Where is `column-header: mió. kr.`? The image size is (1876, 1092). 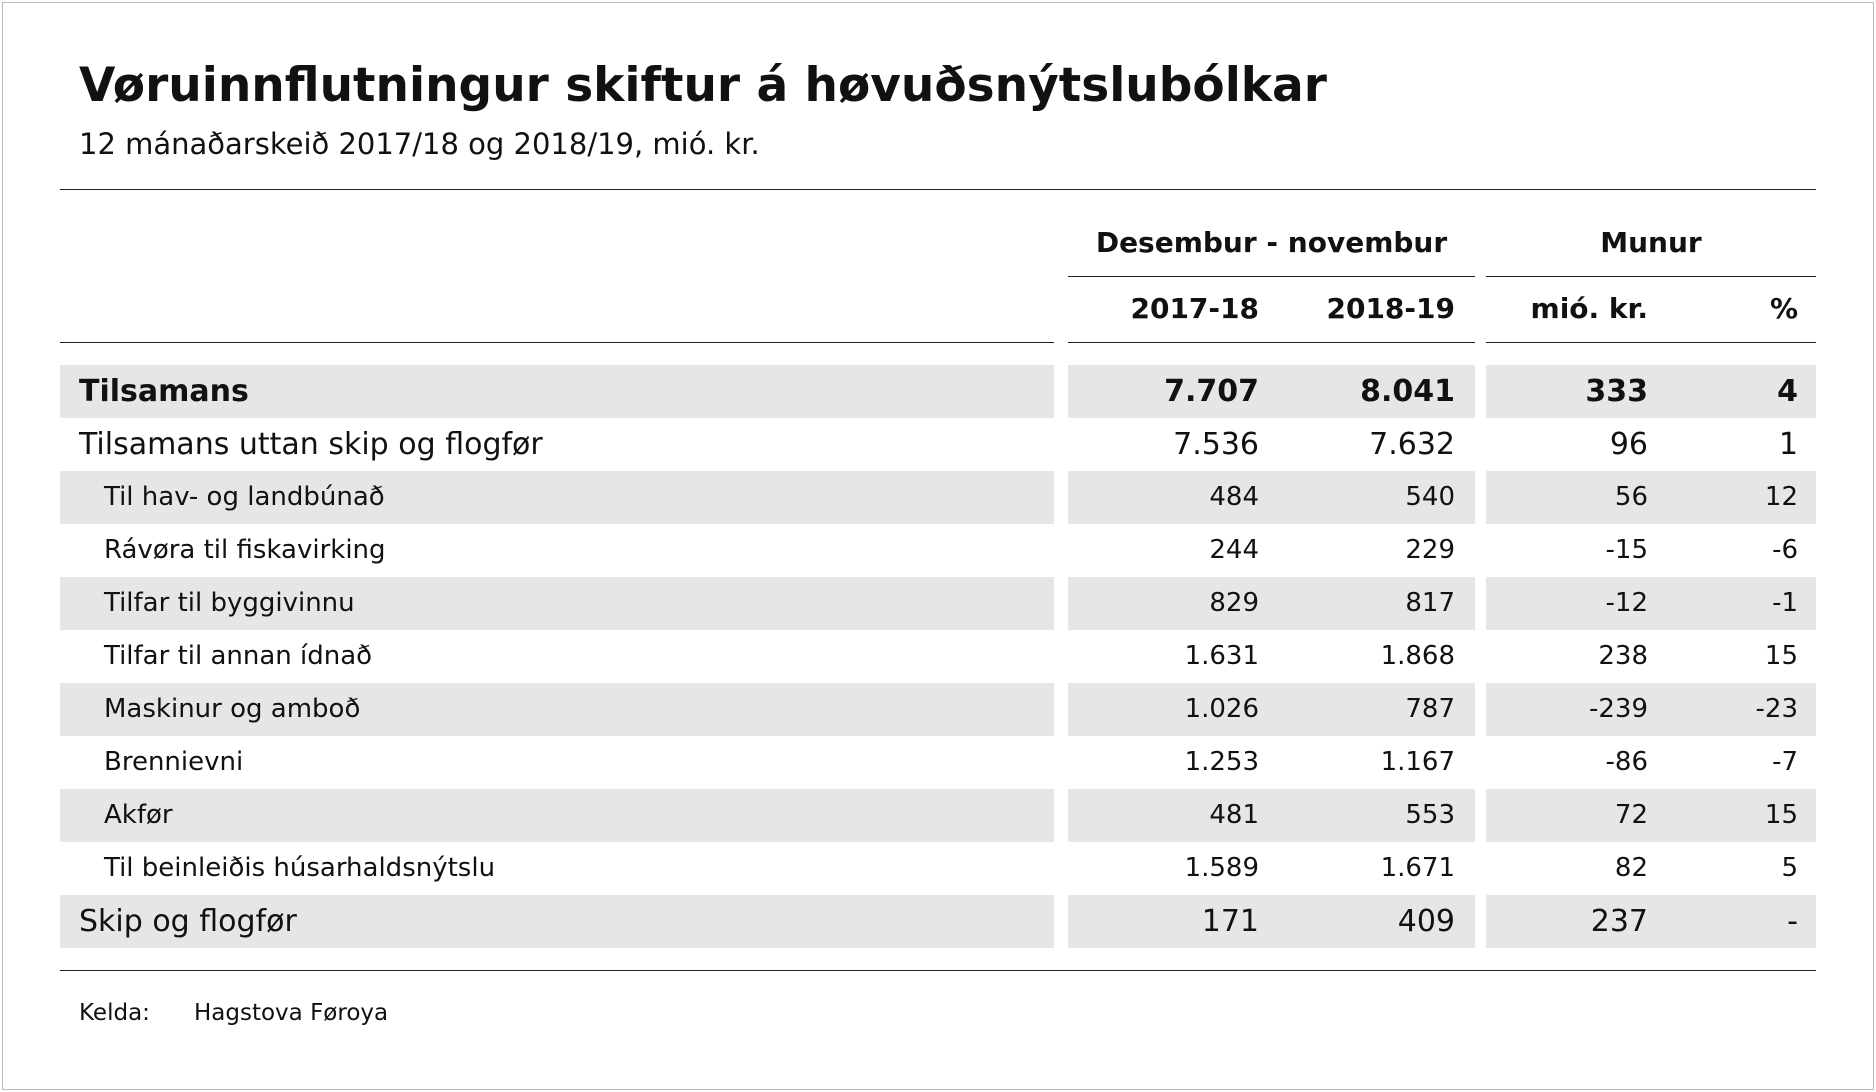
column-header: mió. kr. is located at coordinates (1589, 308).